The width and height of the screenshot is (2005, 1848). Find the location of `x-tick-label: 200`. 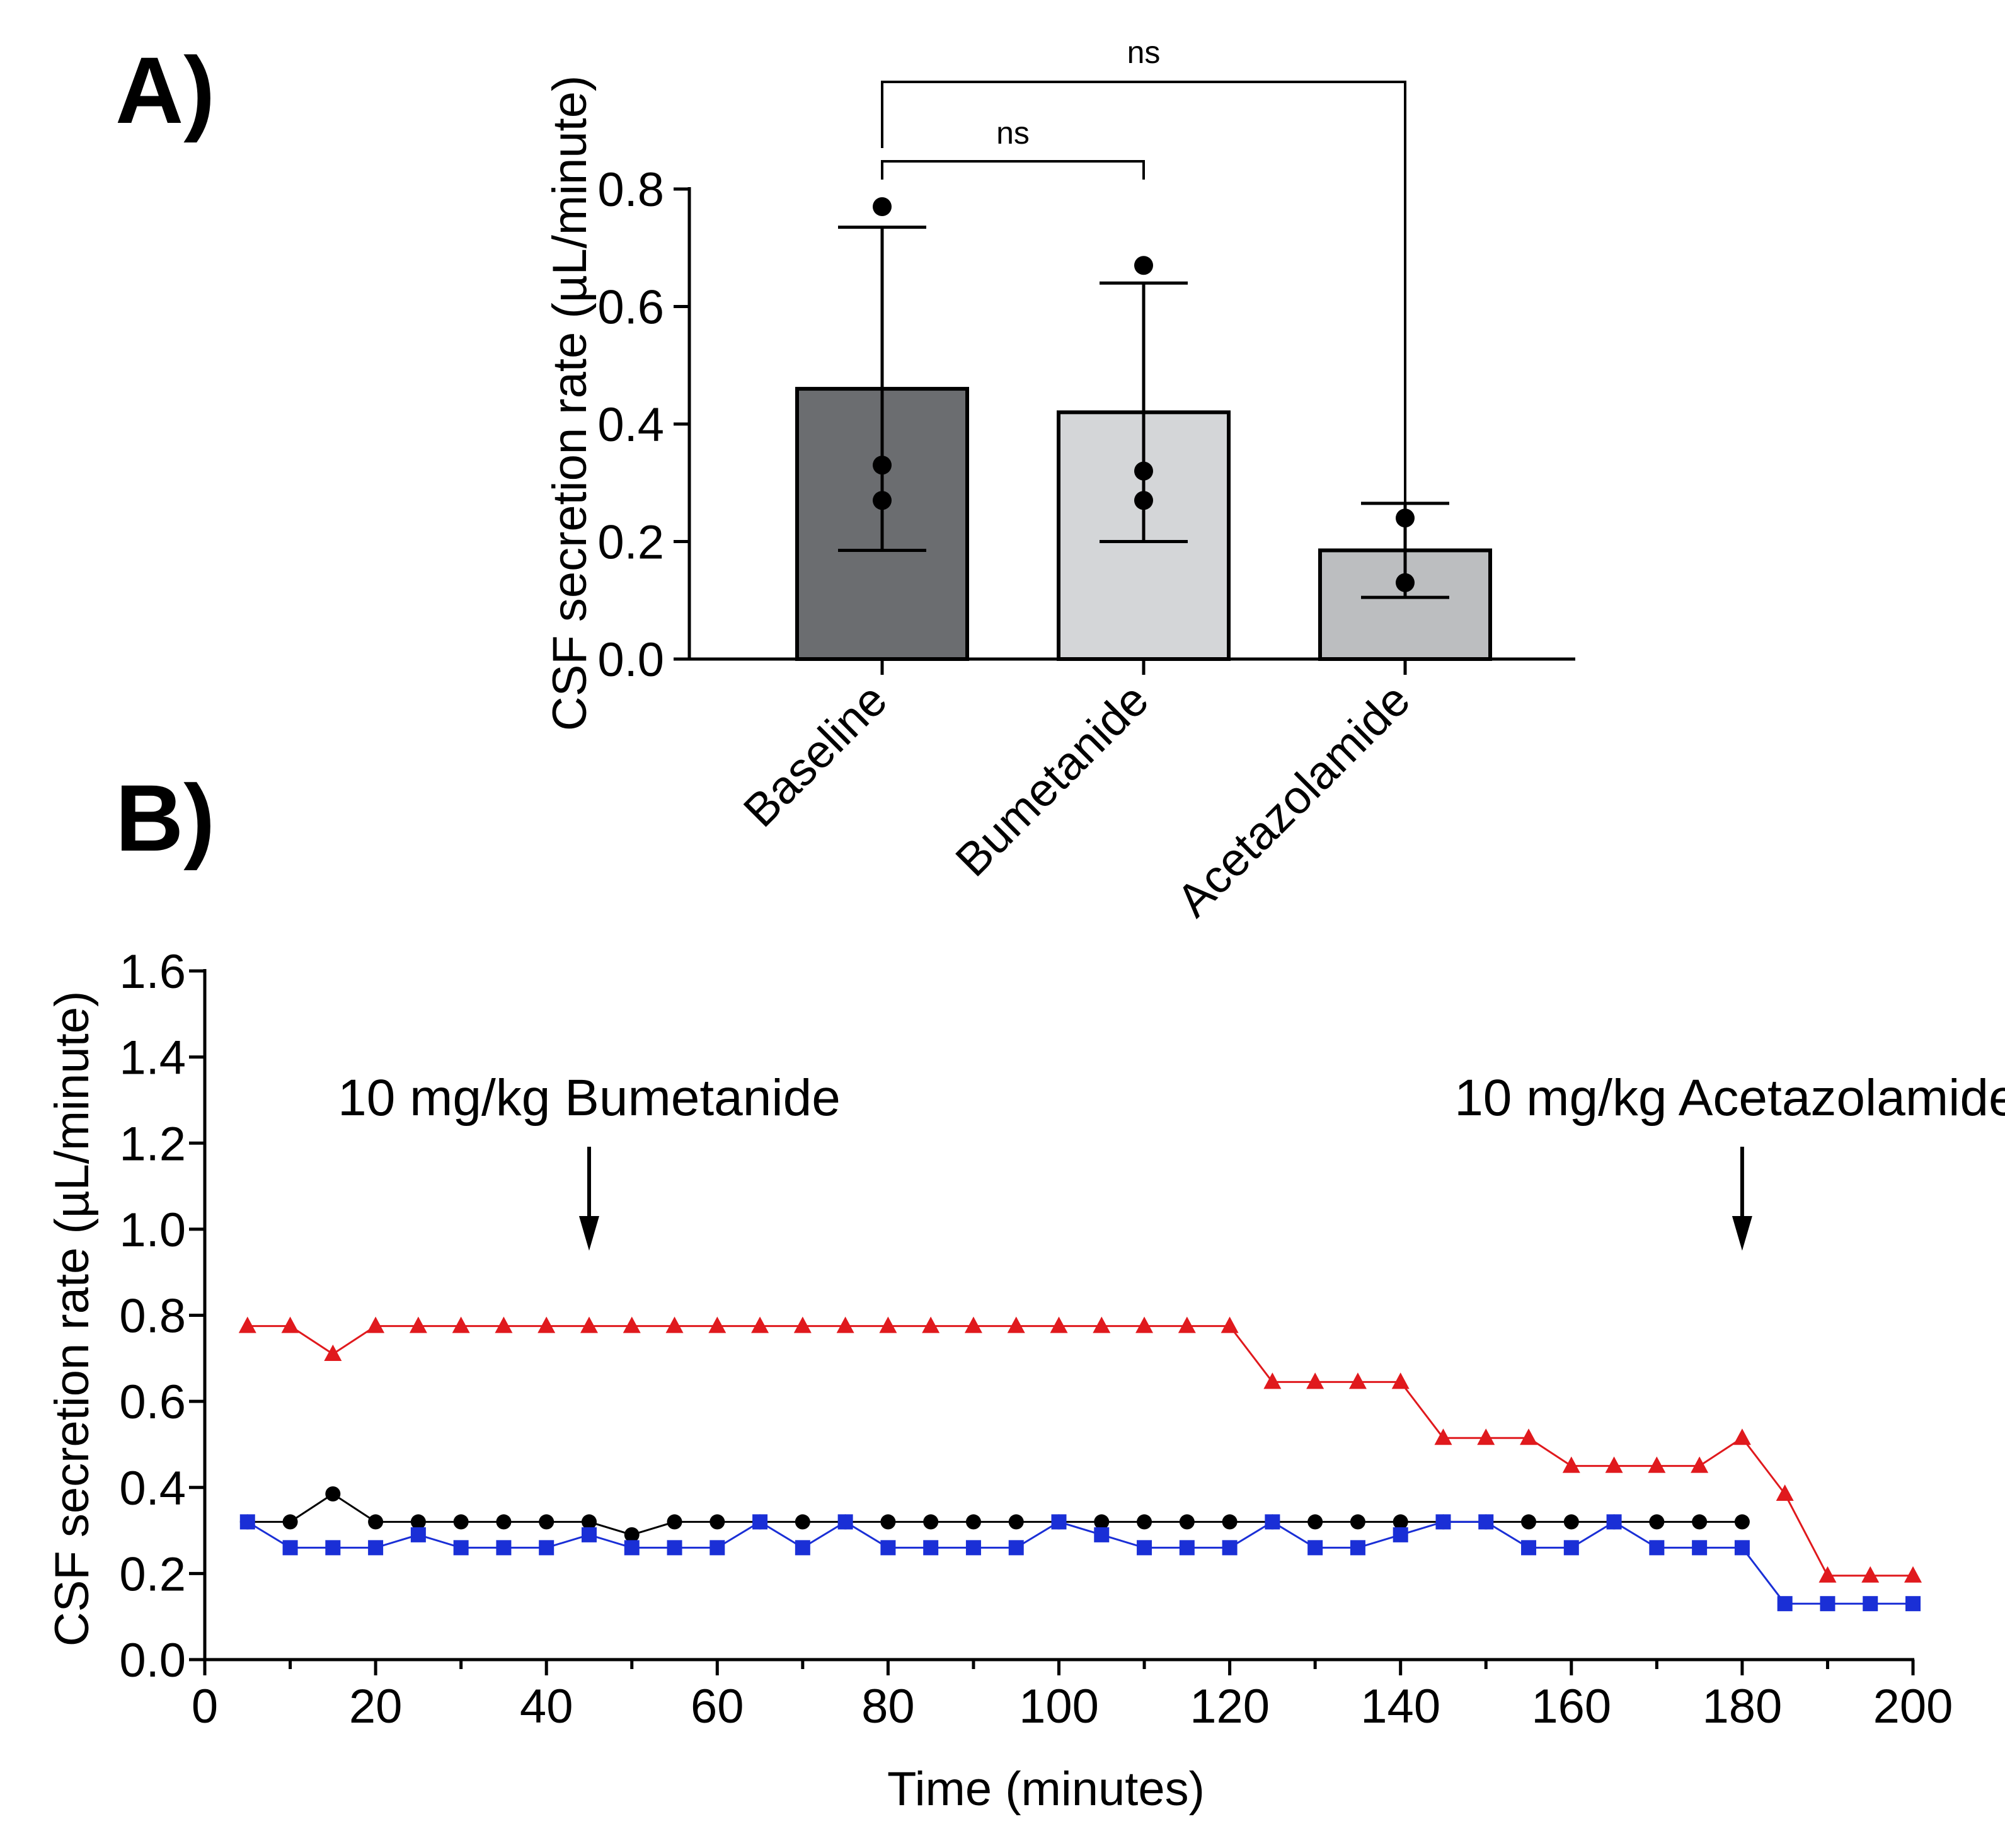

x-tick-label: 200 is located at coordinates (1913, 1706).